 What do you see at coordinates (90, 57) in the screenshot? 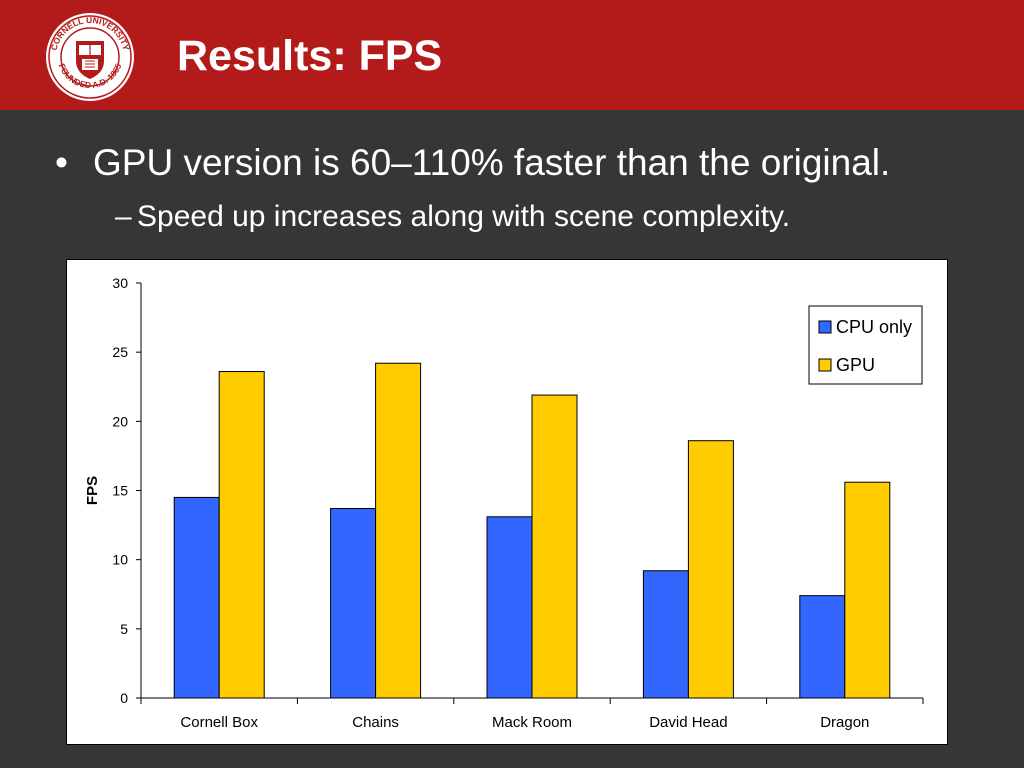
I see `cornell-seal-logo: CORNELL UNIVERSITY FOUNDED A.D. 1865` at bounding box center [90, 57].